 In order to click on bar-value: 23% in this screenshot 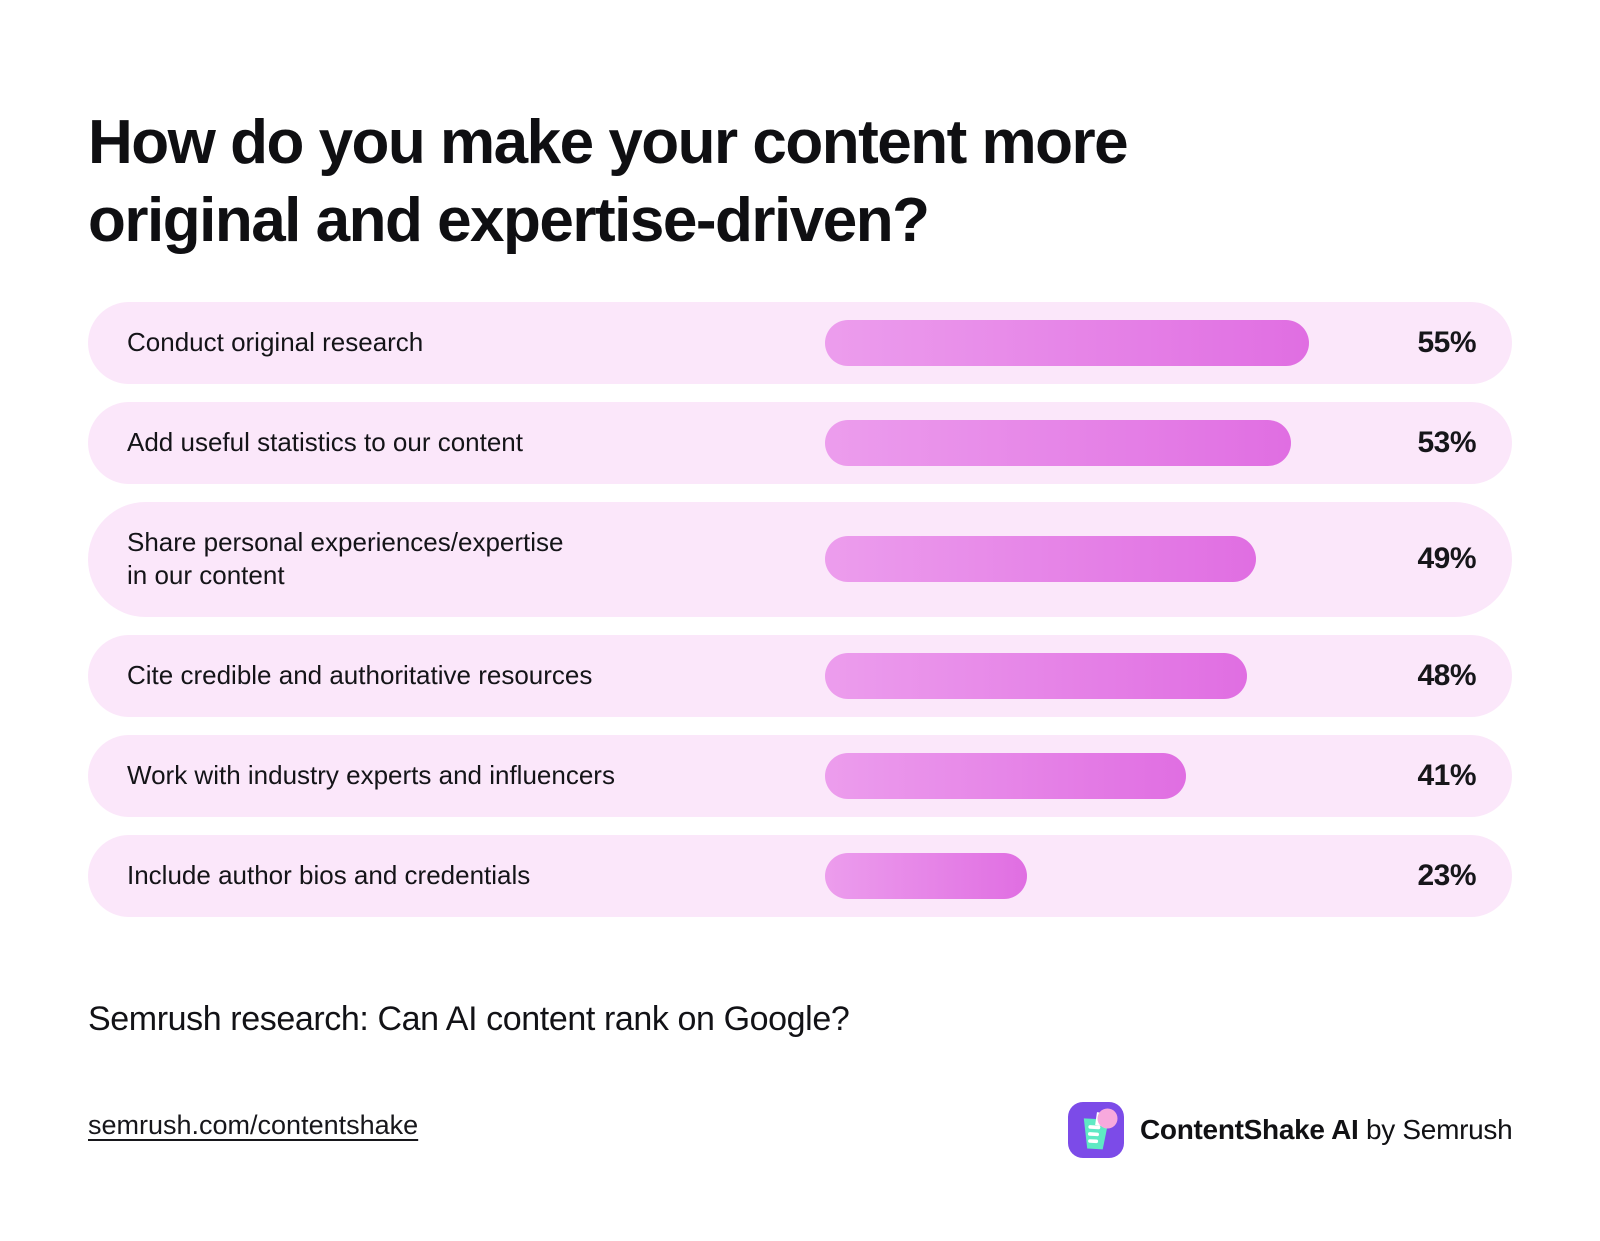, I will do `click(1446, 875)`.